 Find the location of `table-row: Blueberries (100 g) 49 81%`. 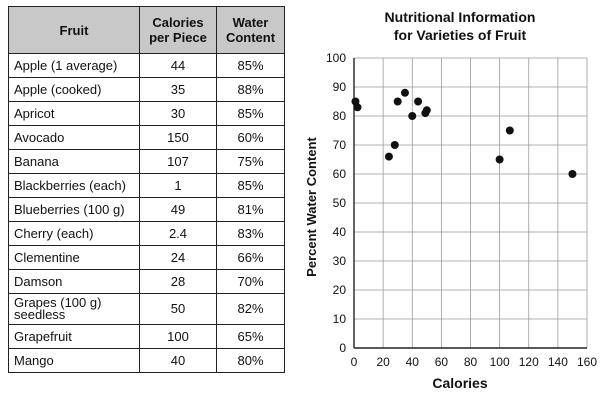

table-row: Blueberries (100 g) 49 81% is located at coordinates (146, 209).